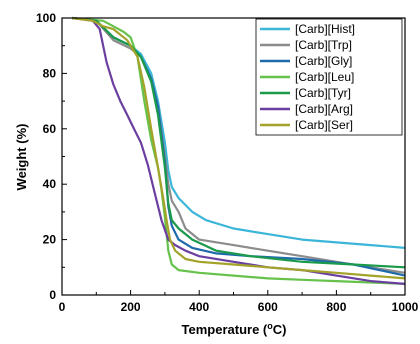 The width and height of the screenshot is (420, 344). What do you see at coordinates (50, 240) in the screenshot?
I see `y-tick-label: 20` at bounding box center [50, 240].